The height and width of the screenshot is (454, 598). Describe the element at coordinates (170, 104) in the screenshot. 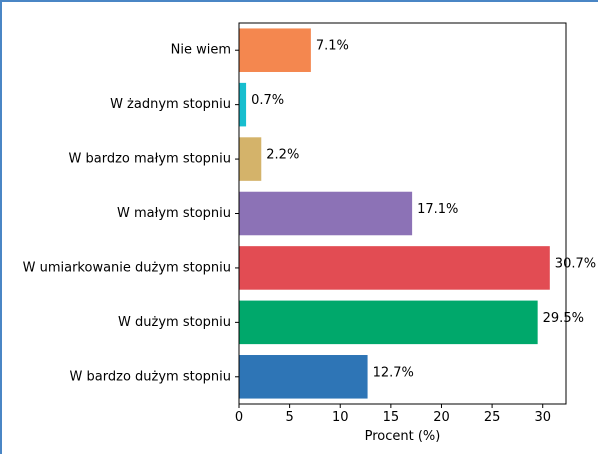

I see `category-label: W żadnym stopniu` at that location.